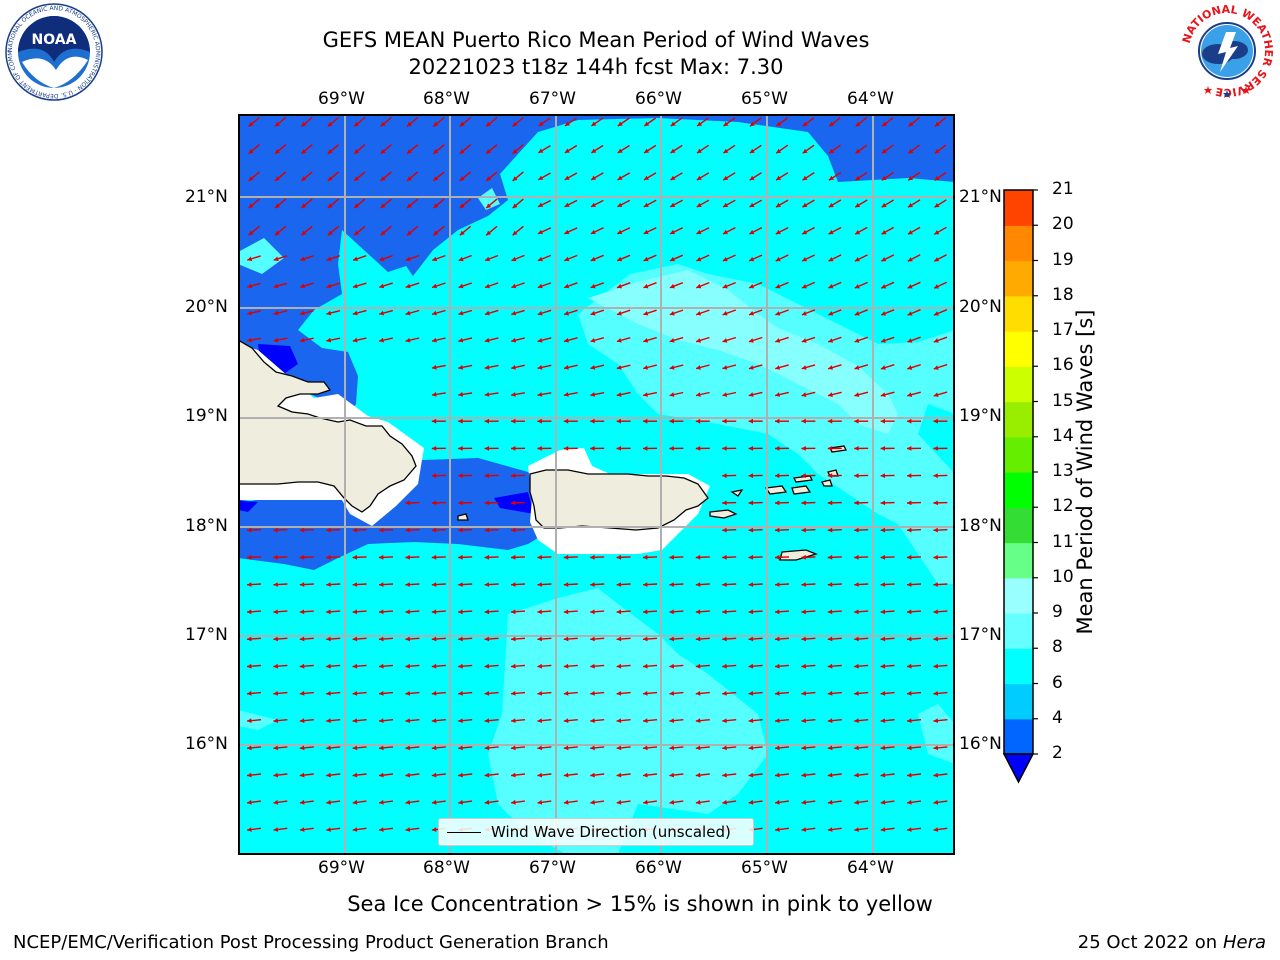 This screenshot has height=960, width=1280. What do you see at coordinates (54, 40) in the screenshot?
I see `noaa-logo-text: NOAA` at bounding box center [54, 40].